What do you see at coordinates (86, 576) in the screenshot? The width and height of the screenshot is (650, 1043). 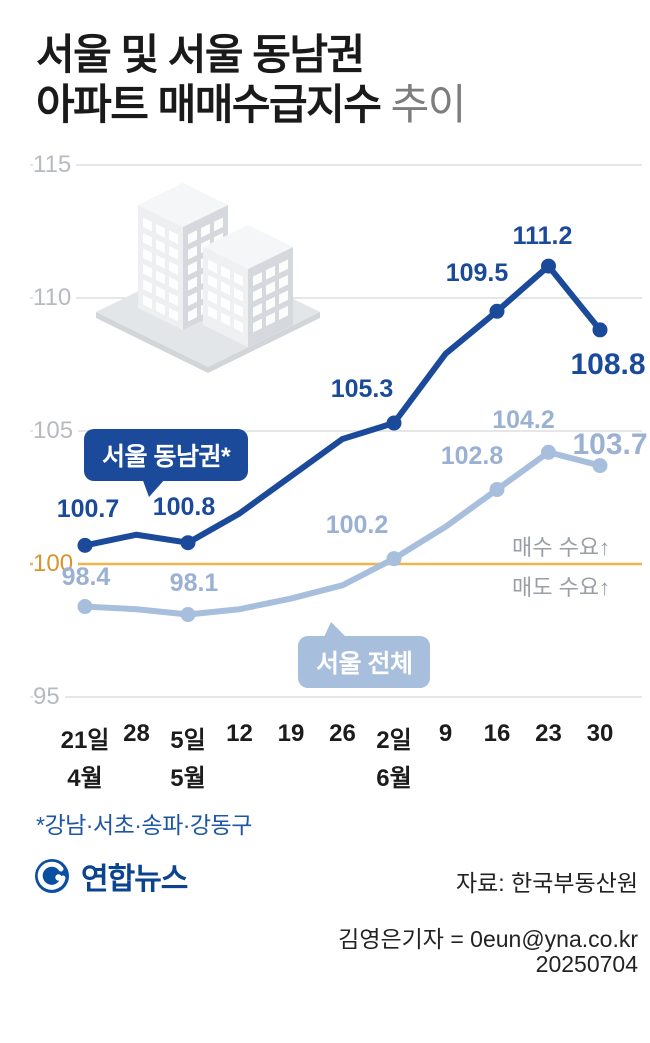 I see `value-label: 98.4` at bounding box center [86, 576].